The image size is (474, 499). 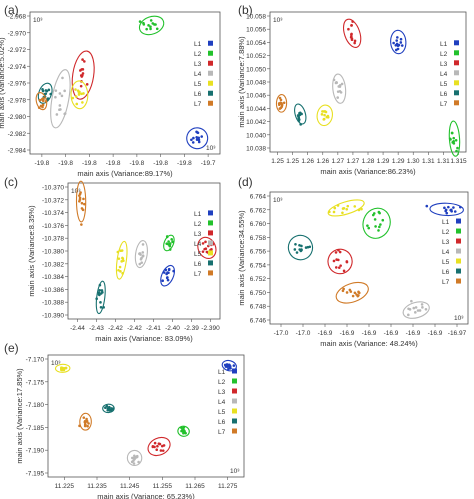 What do you see at coordinates (153, 328) in the screenshot?
I see `x-tick-label: -2.41` at bounding box center [153, 328].